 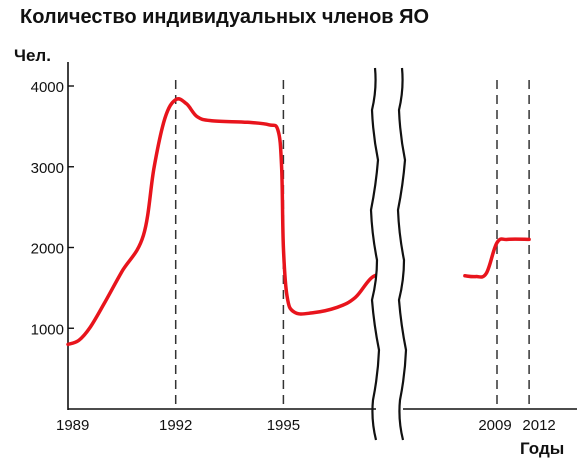 I want to click on y-axis-label: Чел., so click(x=32, y=55).